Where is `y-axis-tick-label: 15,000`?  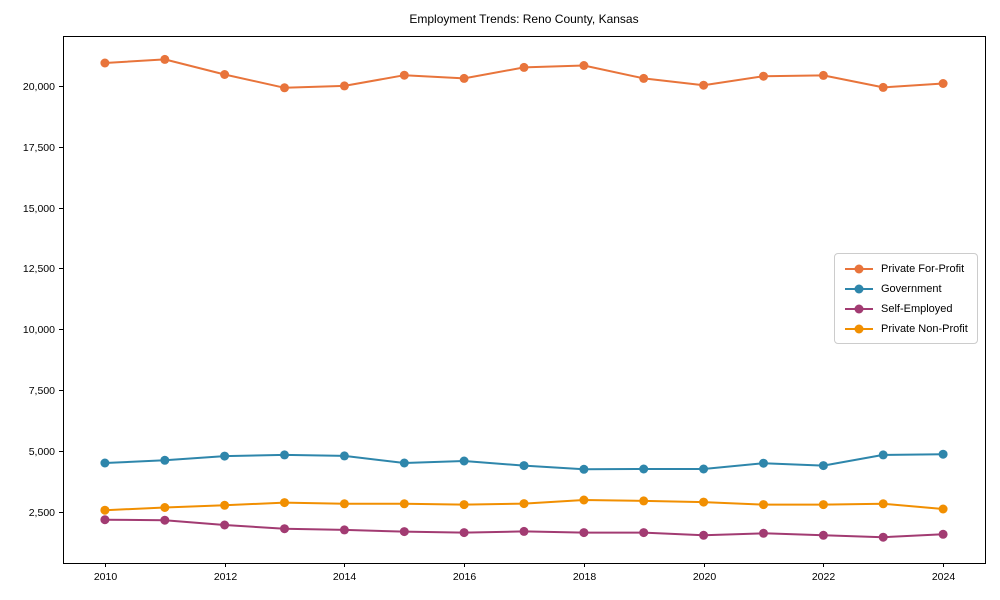
y-axis-tick-label: 15,000 is located at coordinates (39, 209).